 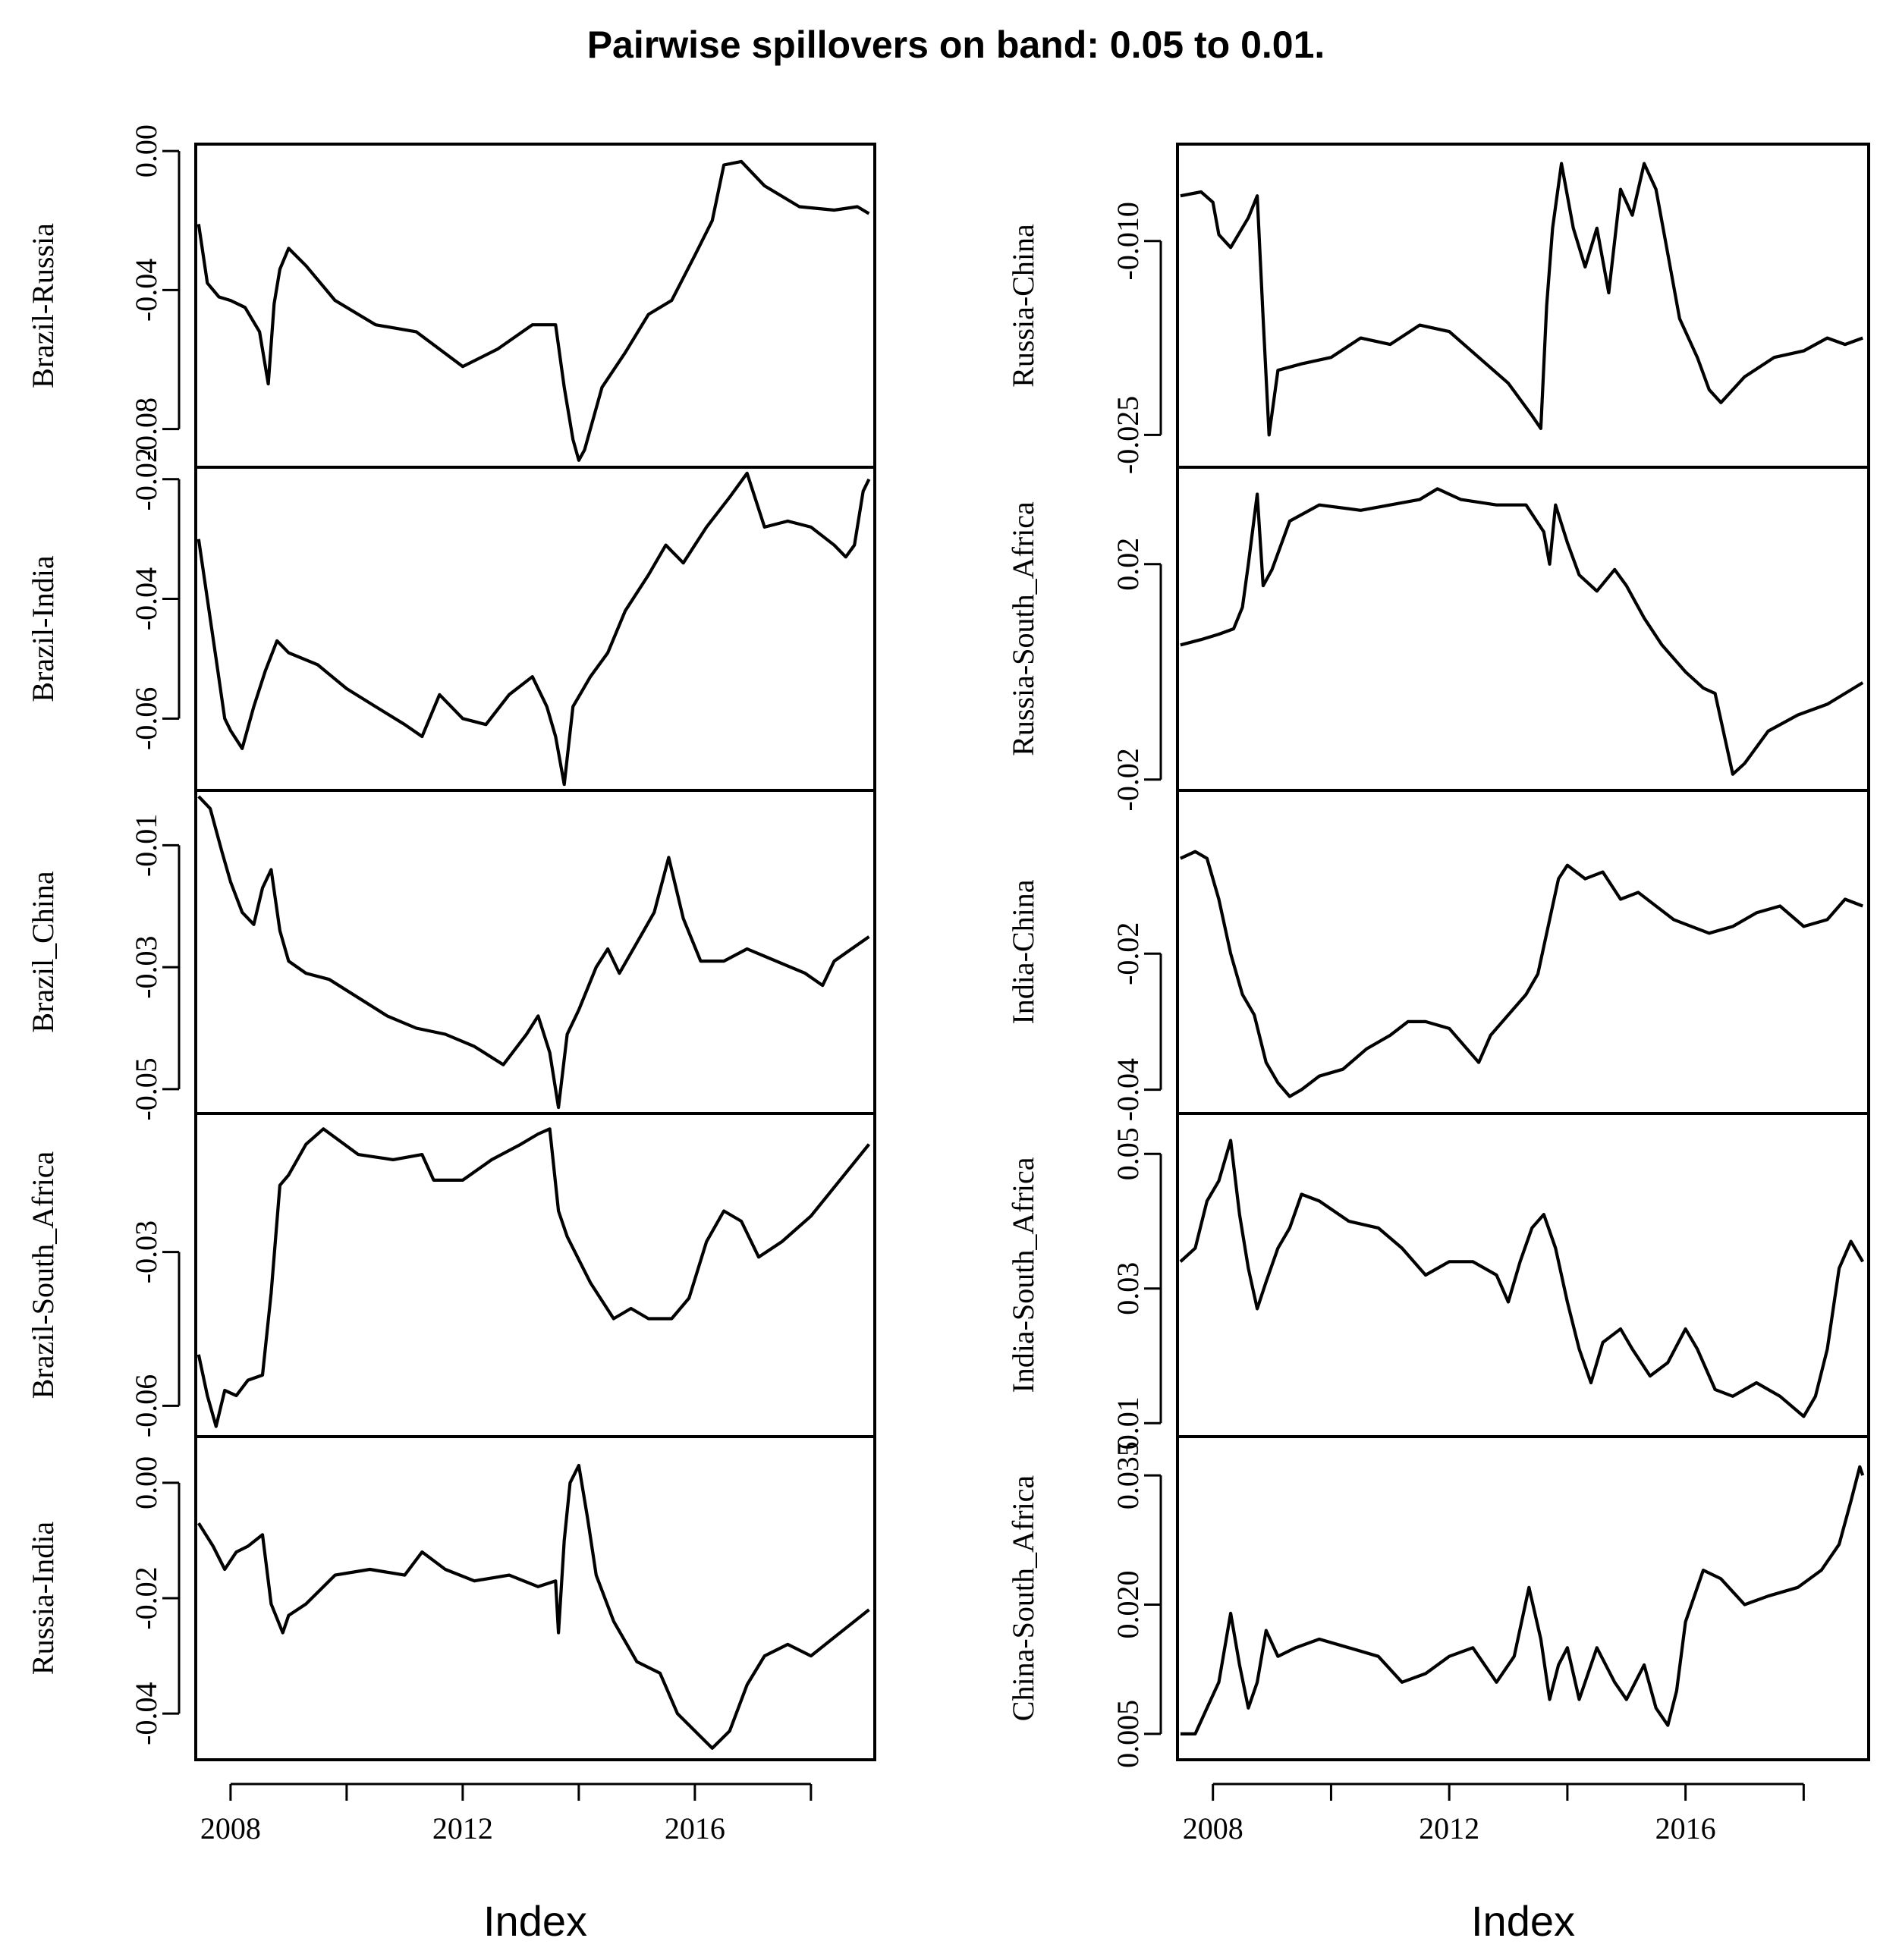 I want to click on y-tick-label: 0.05, so click(x=1128, y=1153).